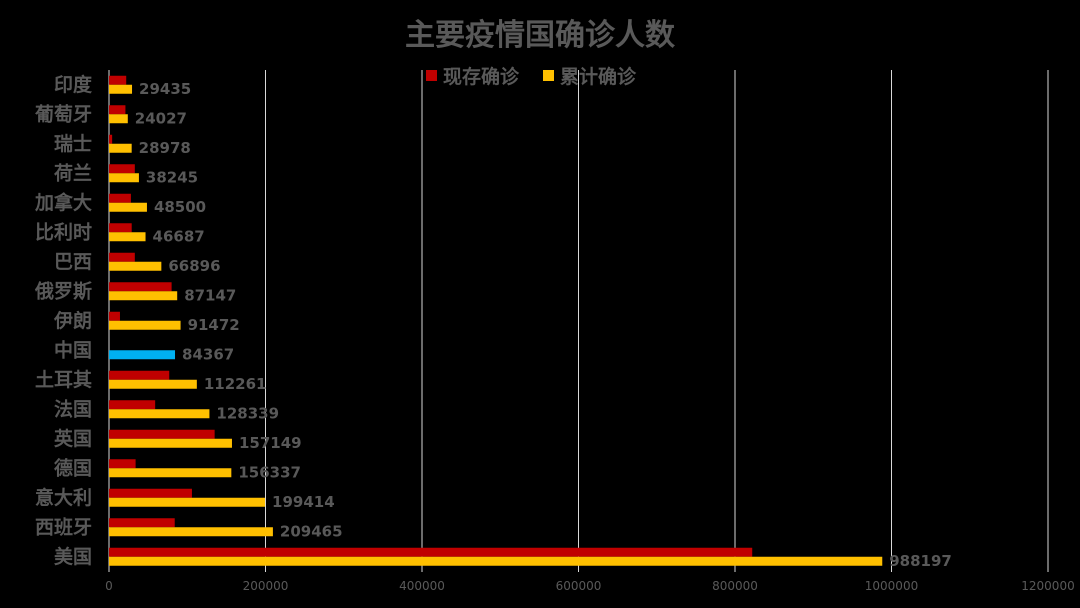 This screenshot has height=608, width=1080. Describe the element at coordinates (73, 408) in the screenshot. I see `category-label-5: 法国` at that location.